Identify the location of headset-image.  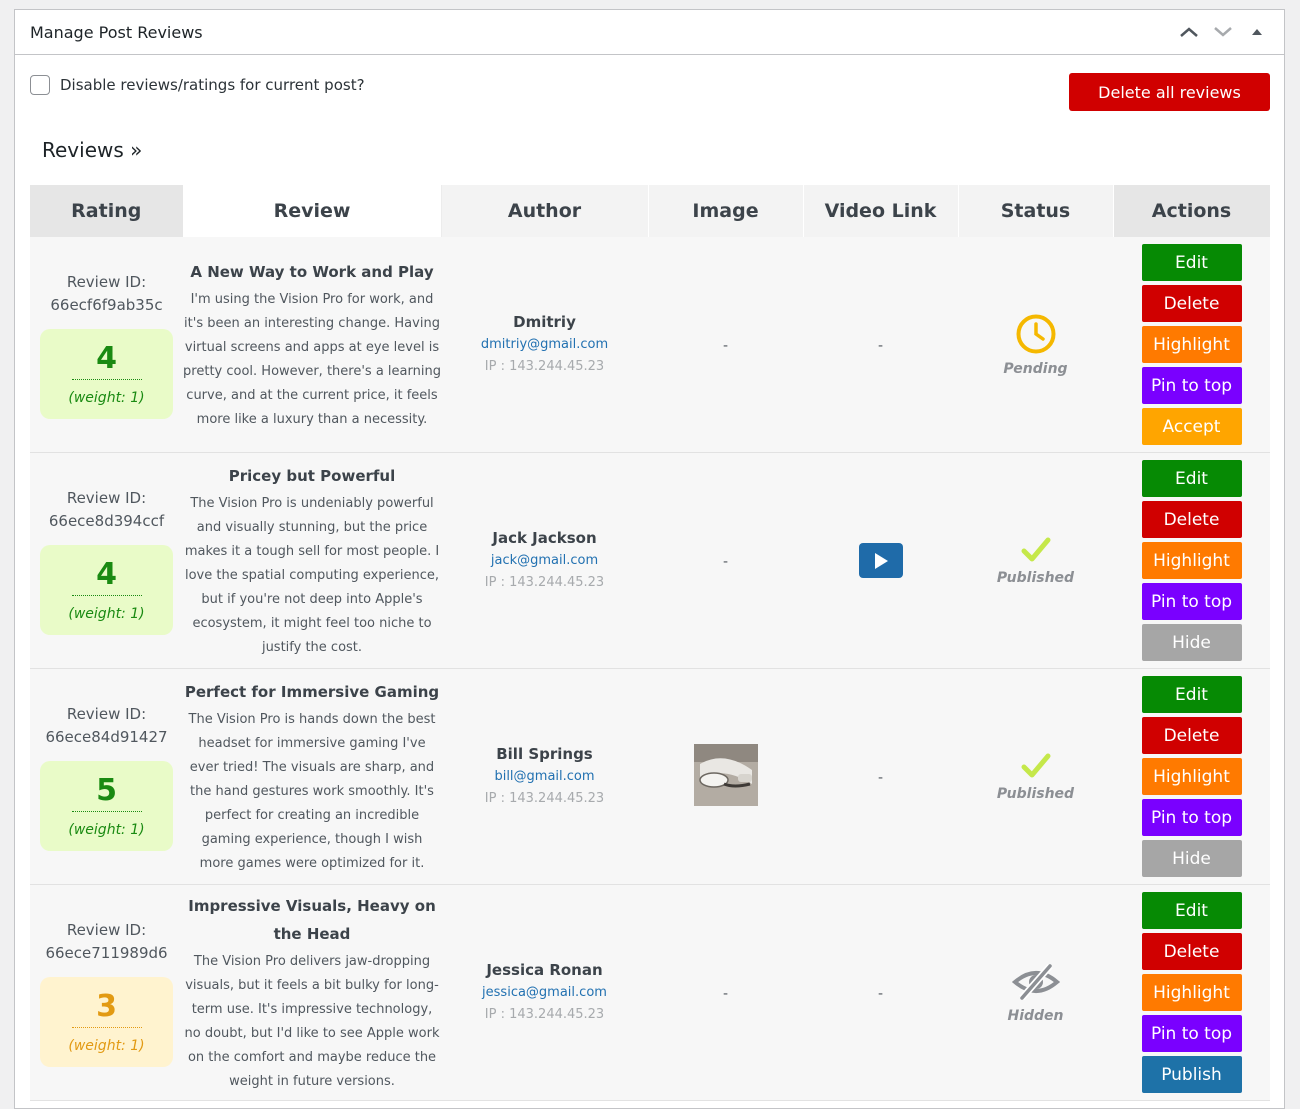
(725, 774).